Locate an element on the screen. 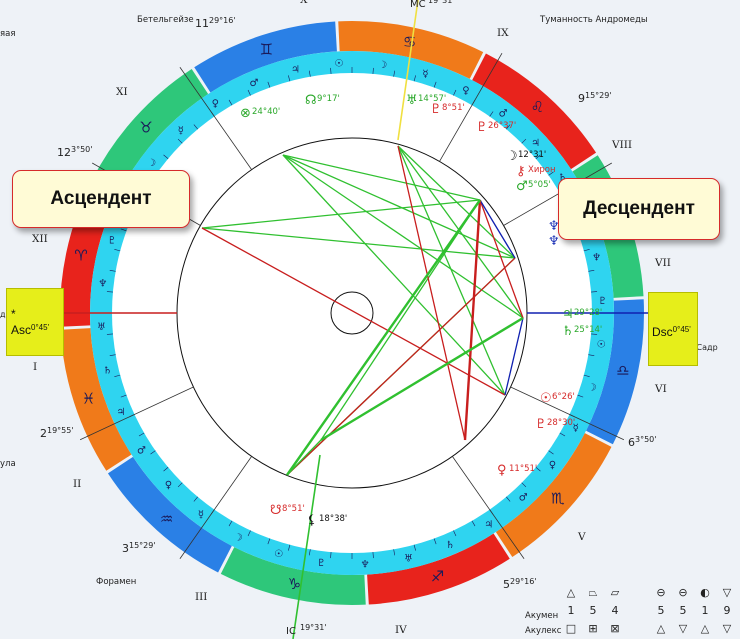  zodiac-sign-glyph: ♒ is located at coordinates (166, 519).